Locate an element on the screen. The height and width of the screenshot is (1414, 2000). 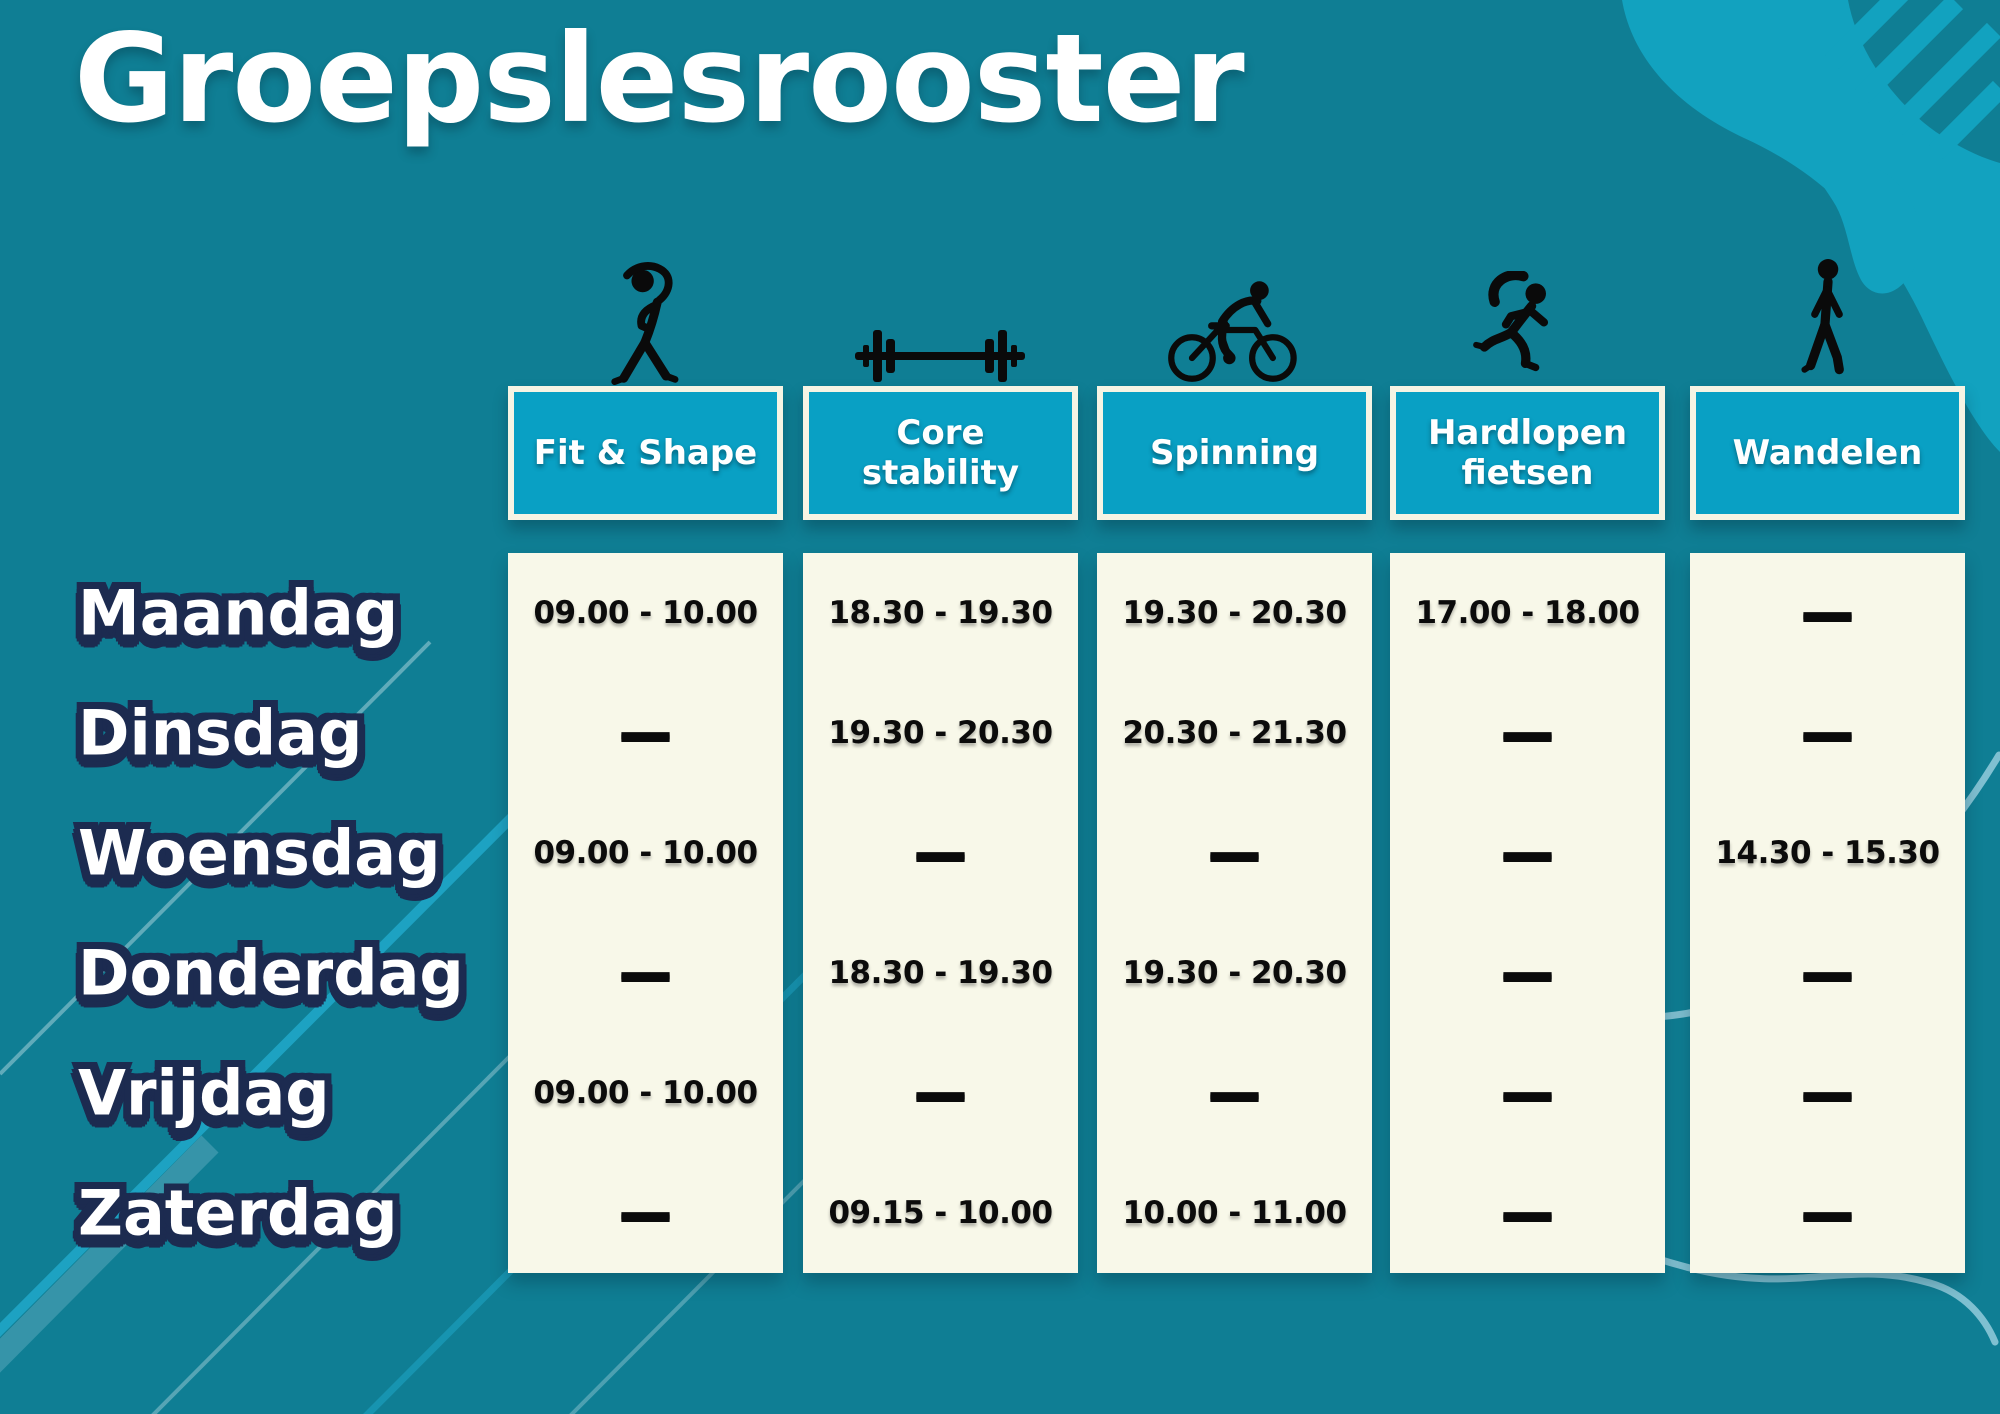
day-label-vrijdag: Vrijdag is located at coordinates (204, 1093).